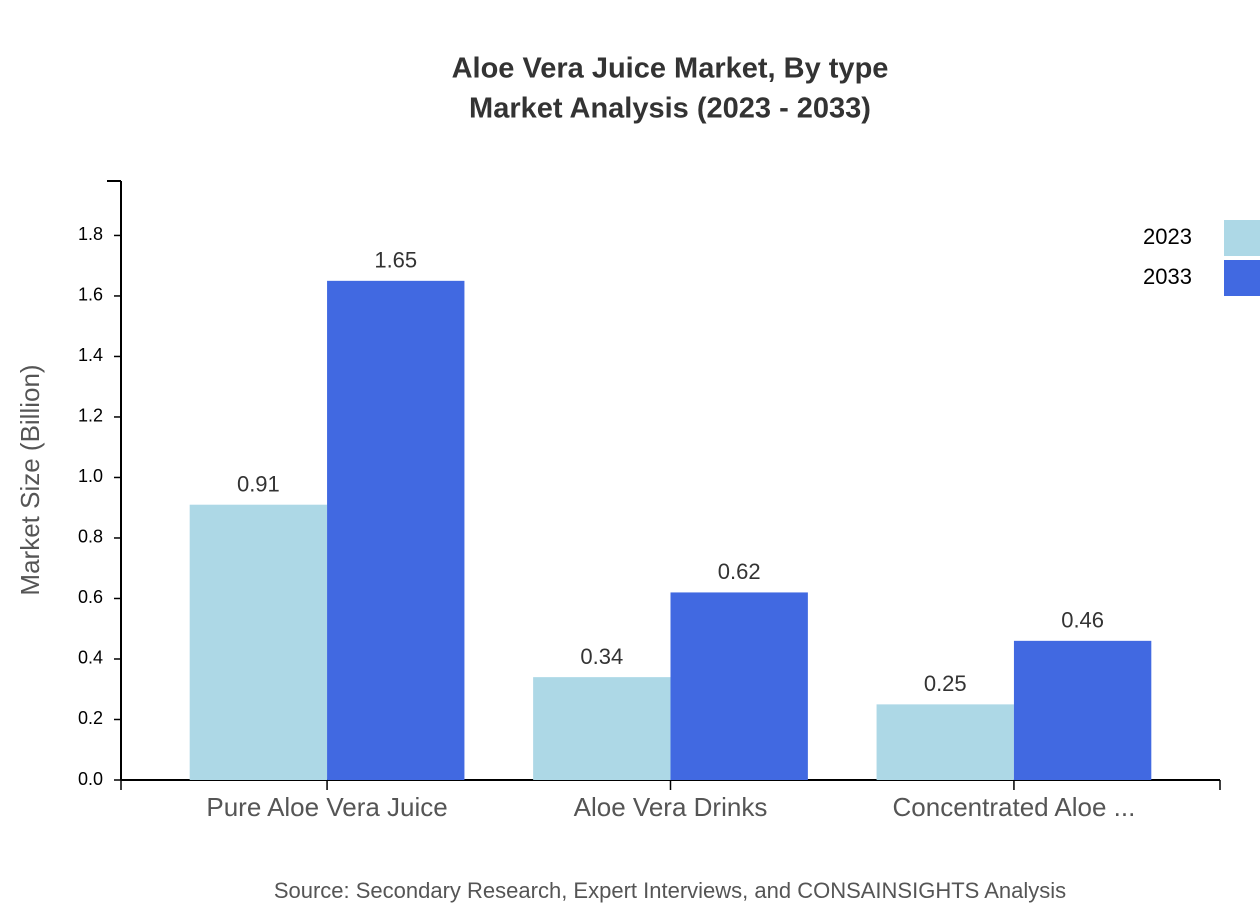 Image resolution: width=1260 pixels, height=920 pixels. Describe the element at coordinates (395, 260) in the screenshot. I see `value-label: 1.65` at that location.